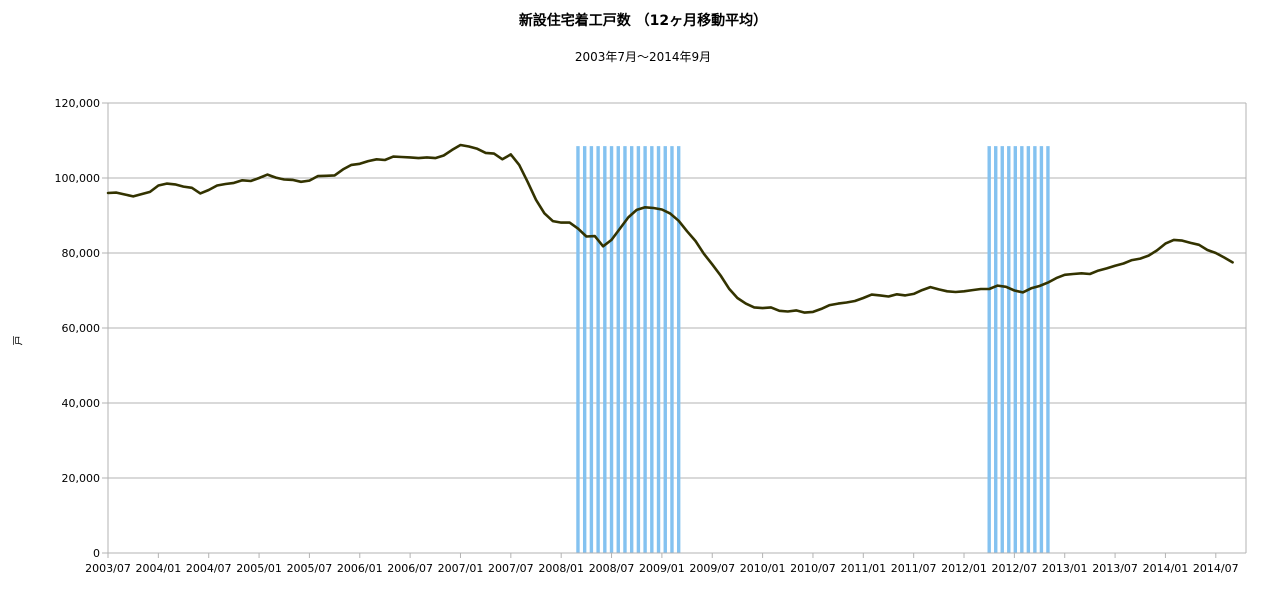 The width and height of the screenshot is (1286, 601). Describe the element at coordinates (511, 568) in the screenshot. I see `x-tick-label: 2007/07` at that location.